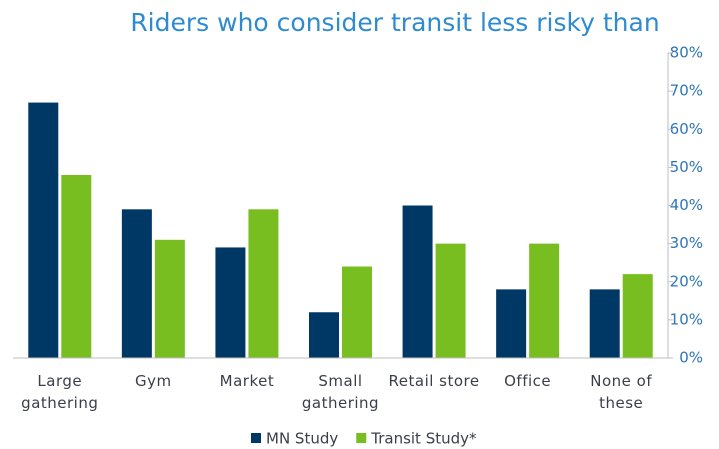 This screenshot has width=719, height=449. Describe the element at coordinates (686, 281) in the screenshot. I see `y-tick-label: 20%` at that location.